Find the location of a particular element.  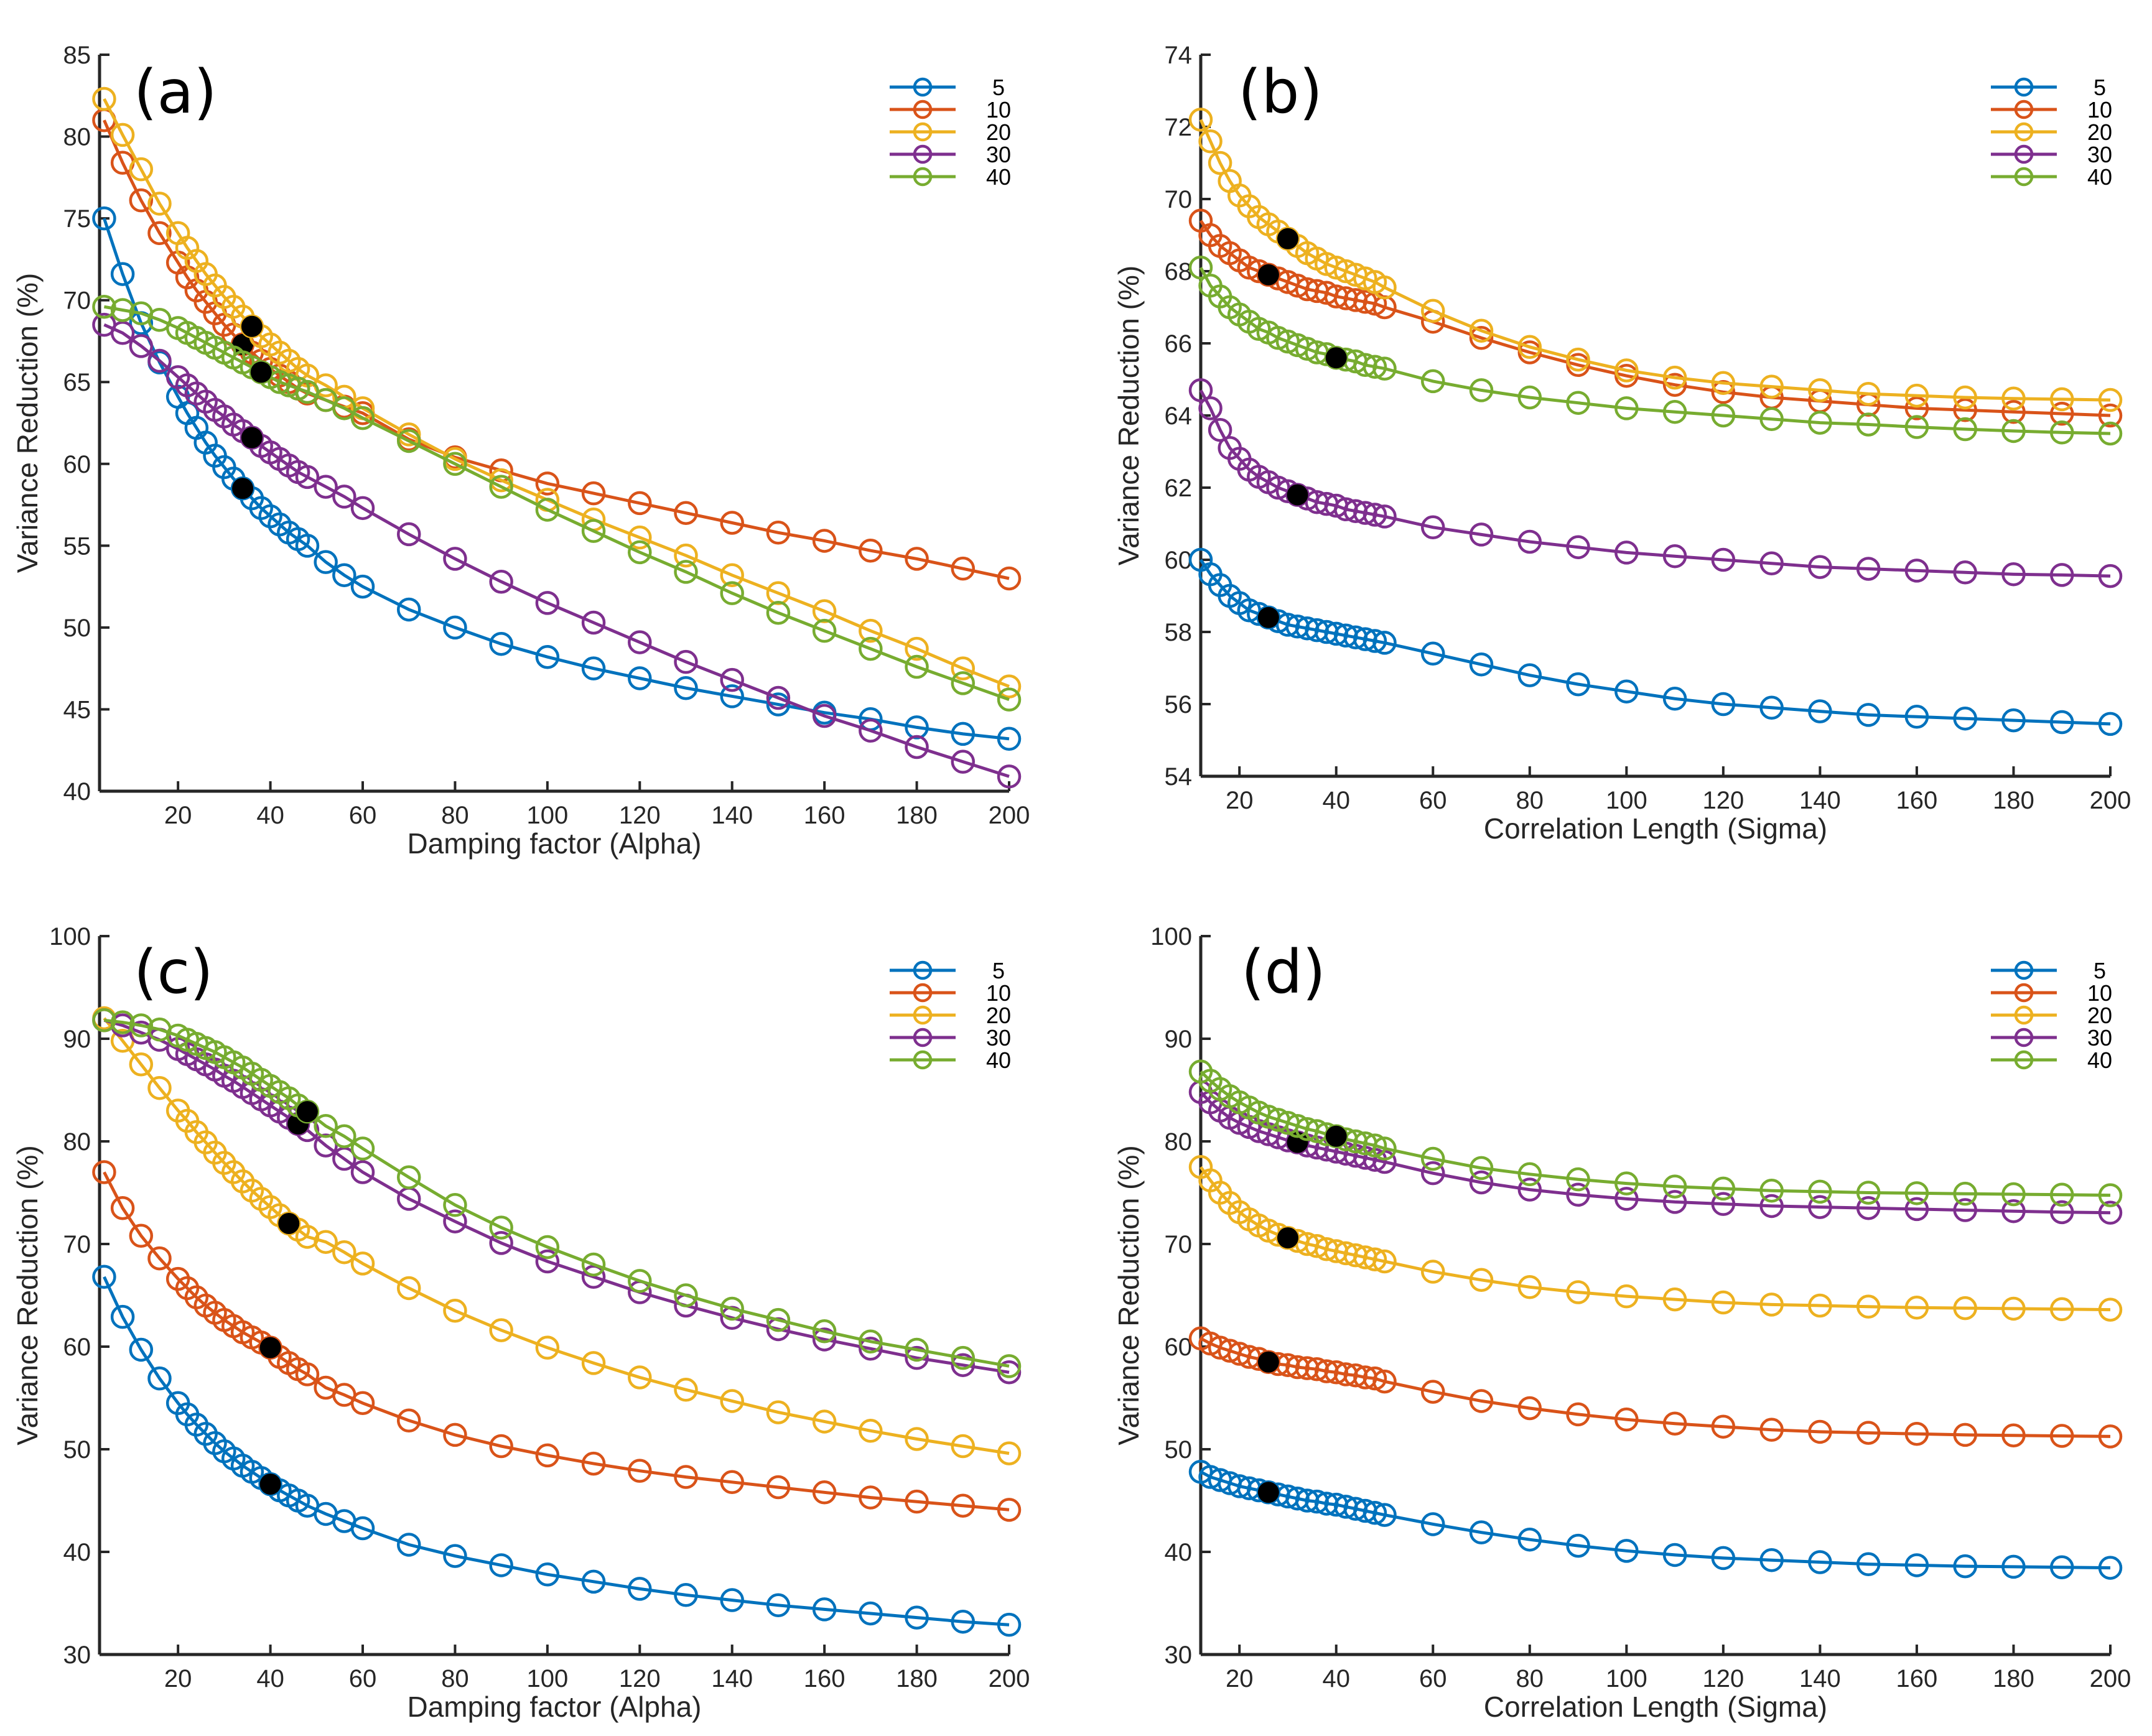

x-tick-label: 180 is located at coordinates (917, 1678).